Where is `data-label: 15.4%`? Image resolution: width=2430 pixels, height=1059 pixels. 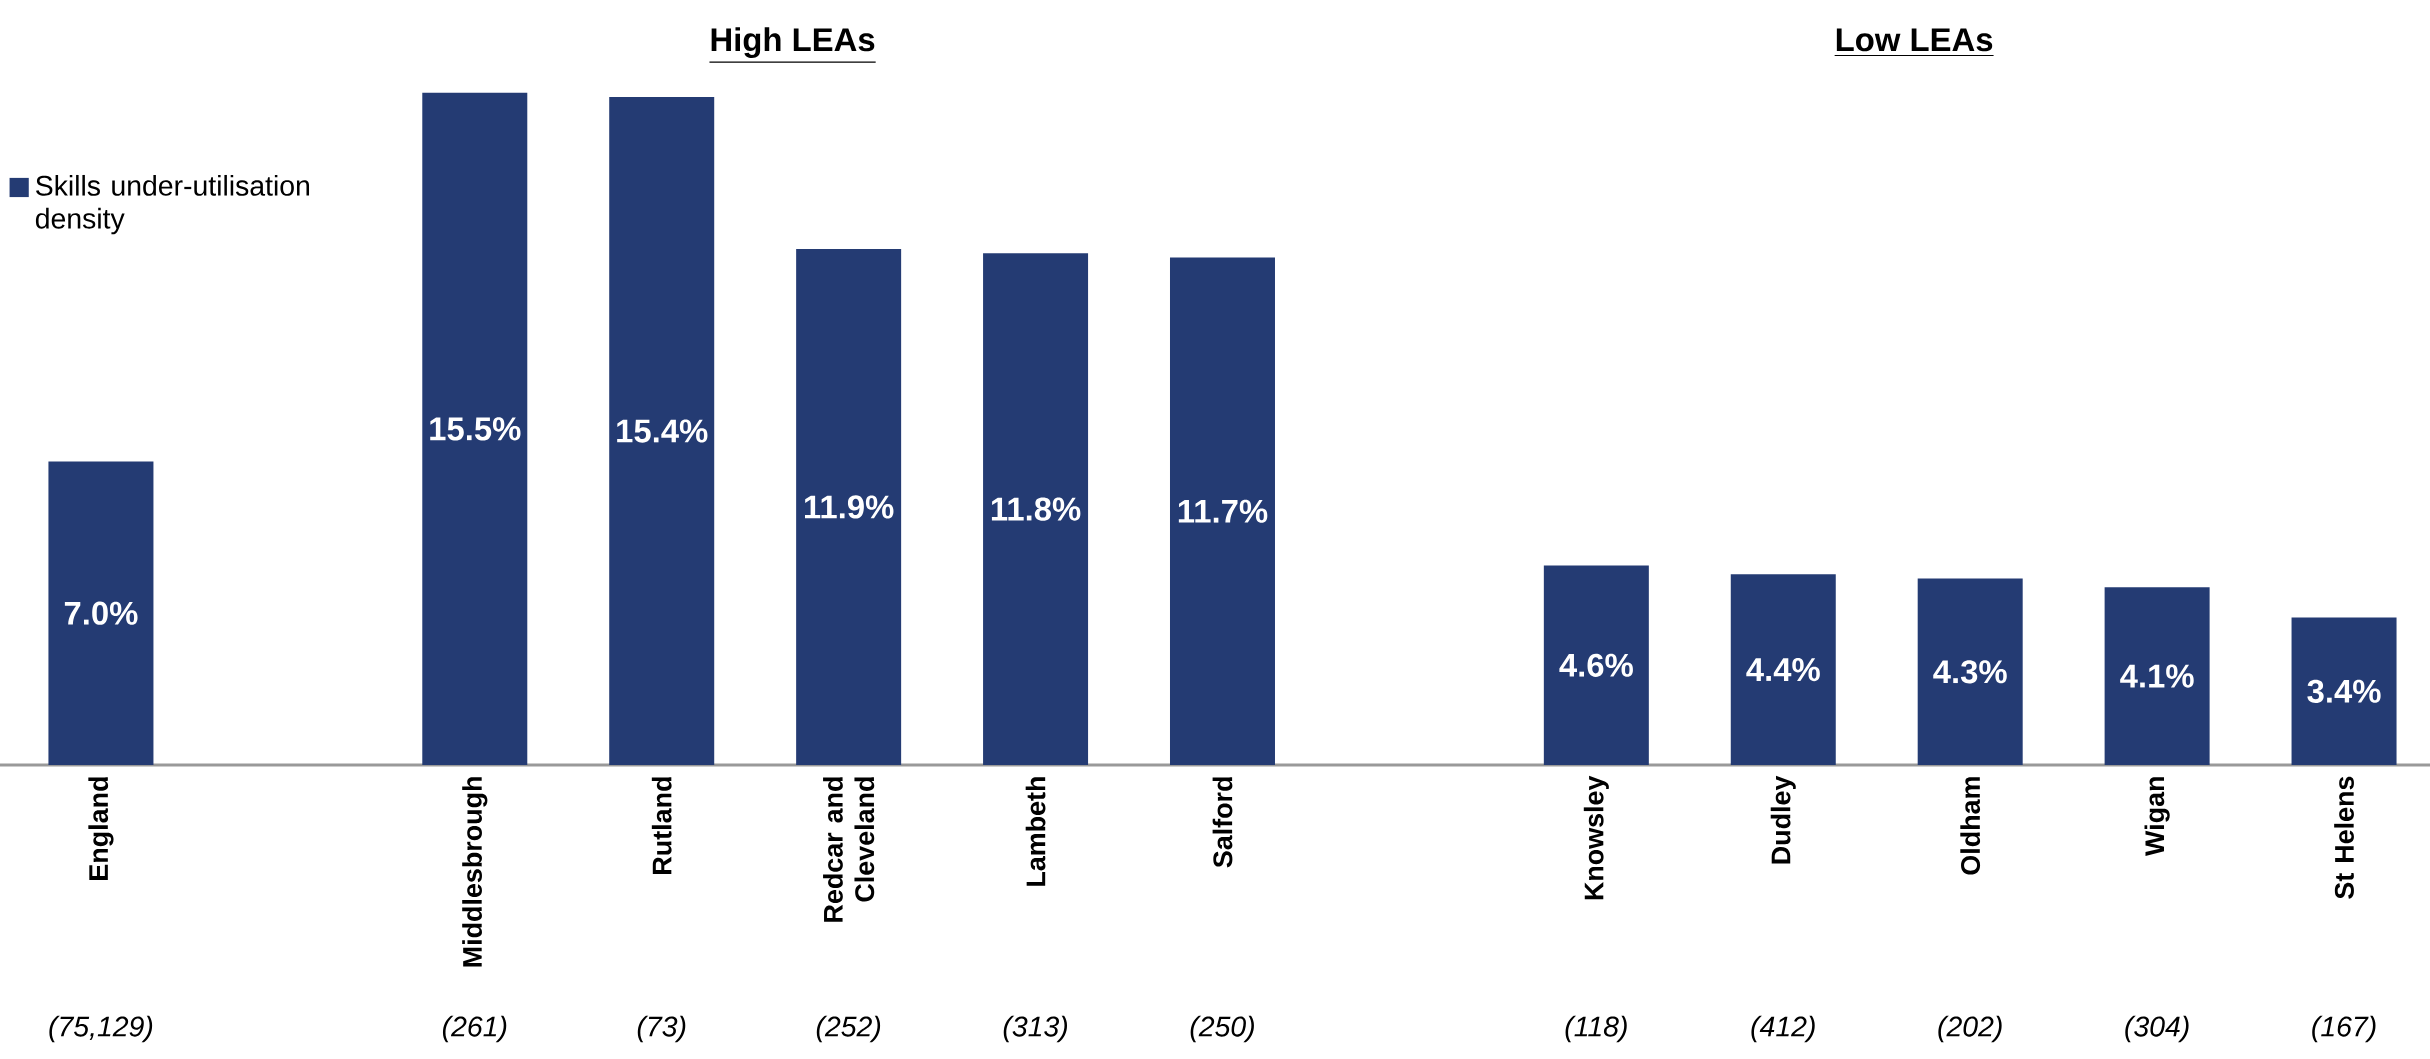 data-label: 15.4% is located at coordinates (662, 431).